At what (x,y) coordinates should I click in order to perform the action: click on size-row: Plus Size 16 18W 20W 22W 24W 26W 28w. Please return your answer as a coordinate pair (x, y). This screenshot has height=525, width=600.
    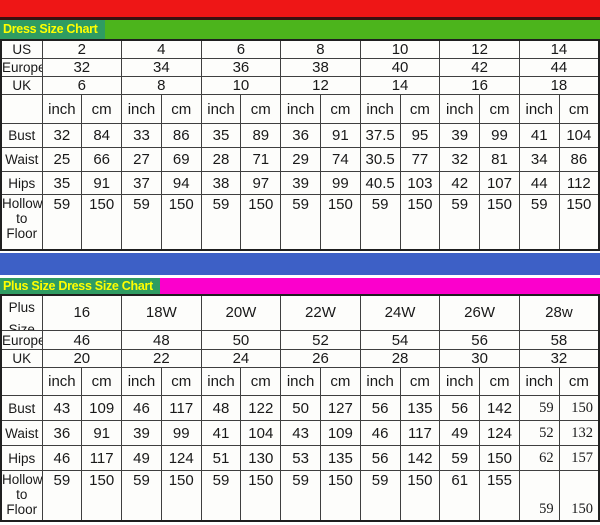
    Looking at the image, I should click on (300, 312).